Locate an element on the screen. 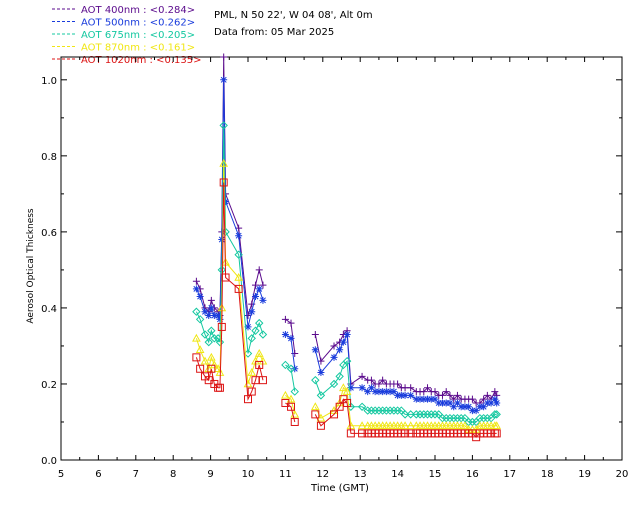 This screenshot has width=640, height=512. y-tick-label: 0.2 is located at coordinates (49, 385).